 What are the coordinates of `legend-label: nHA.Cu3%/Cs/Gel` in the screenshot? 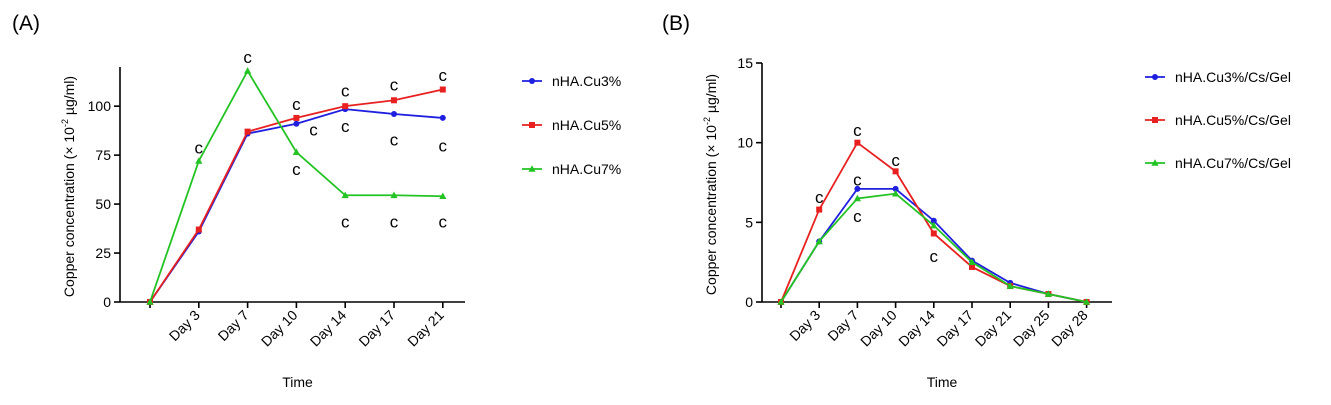 It's located at (1233, 77).